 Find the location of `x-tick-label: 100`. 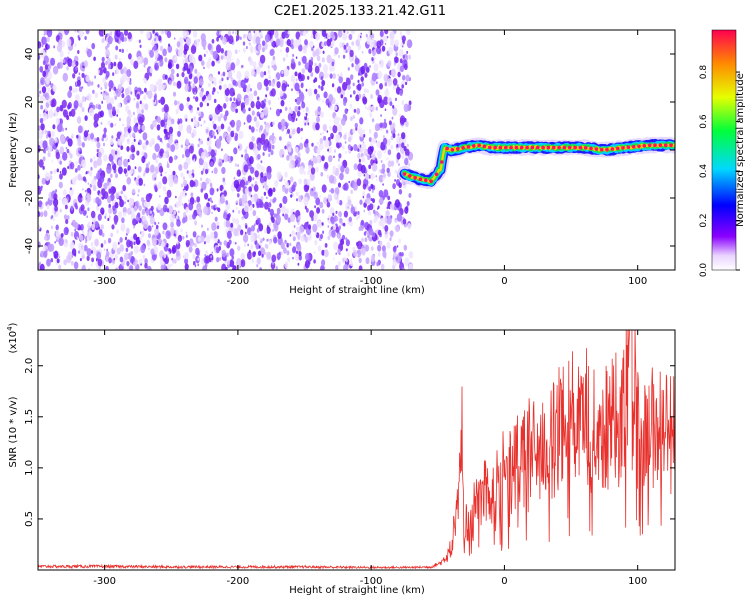

x-tick-label: 100 is located at coordinates (637, 281).